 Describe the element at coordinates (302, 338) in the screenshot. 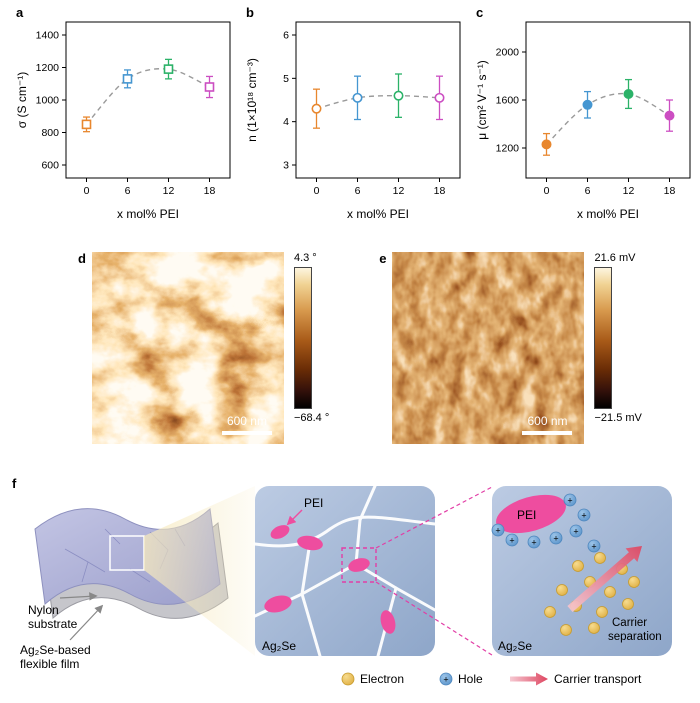

I see `colorbar-d-gradient` at that location.